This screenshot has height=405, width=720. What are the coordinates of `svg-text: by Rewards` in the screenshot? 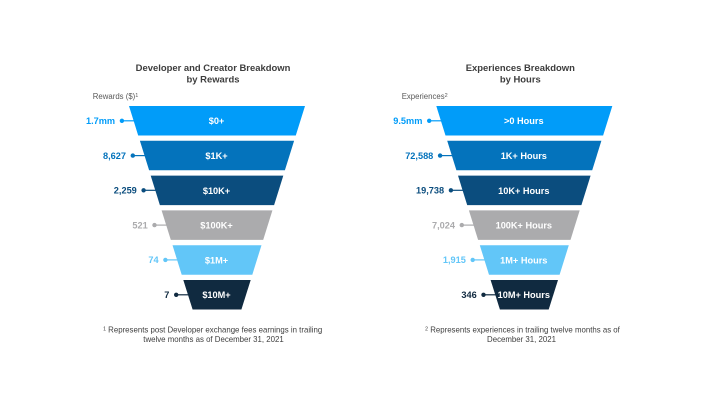 It's located at (213, 80).